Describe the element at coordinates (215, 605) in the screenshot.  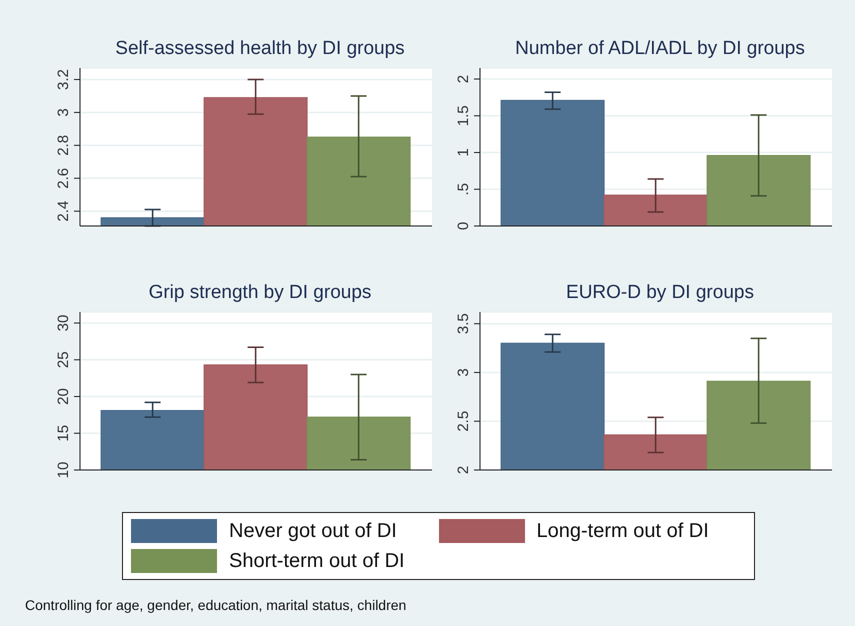
I see `text: Controlling for age, gender, education, marital status, children` at that location.